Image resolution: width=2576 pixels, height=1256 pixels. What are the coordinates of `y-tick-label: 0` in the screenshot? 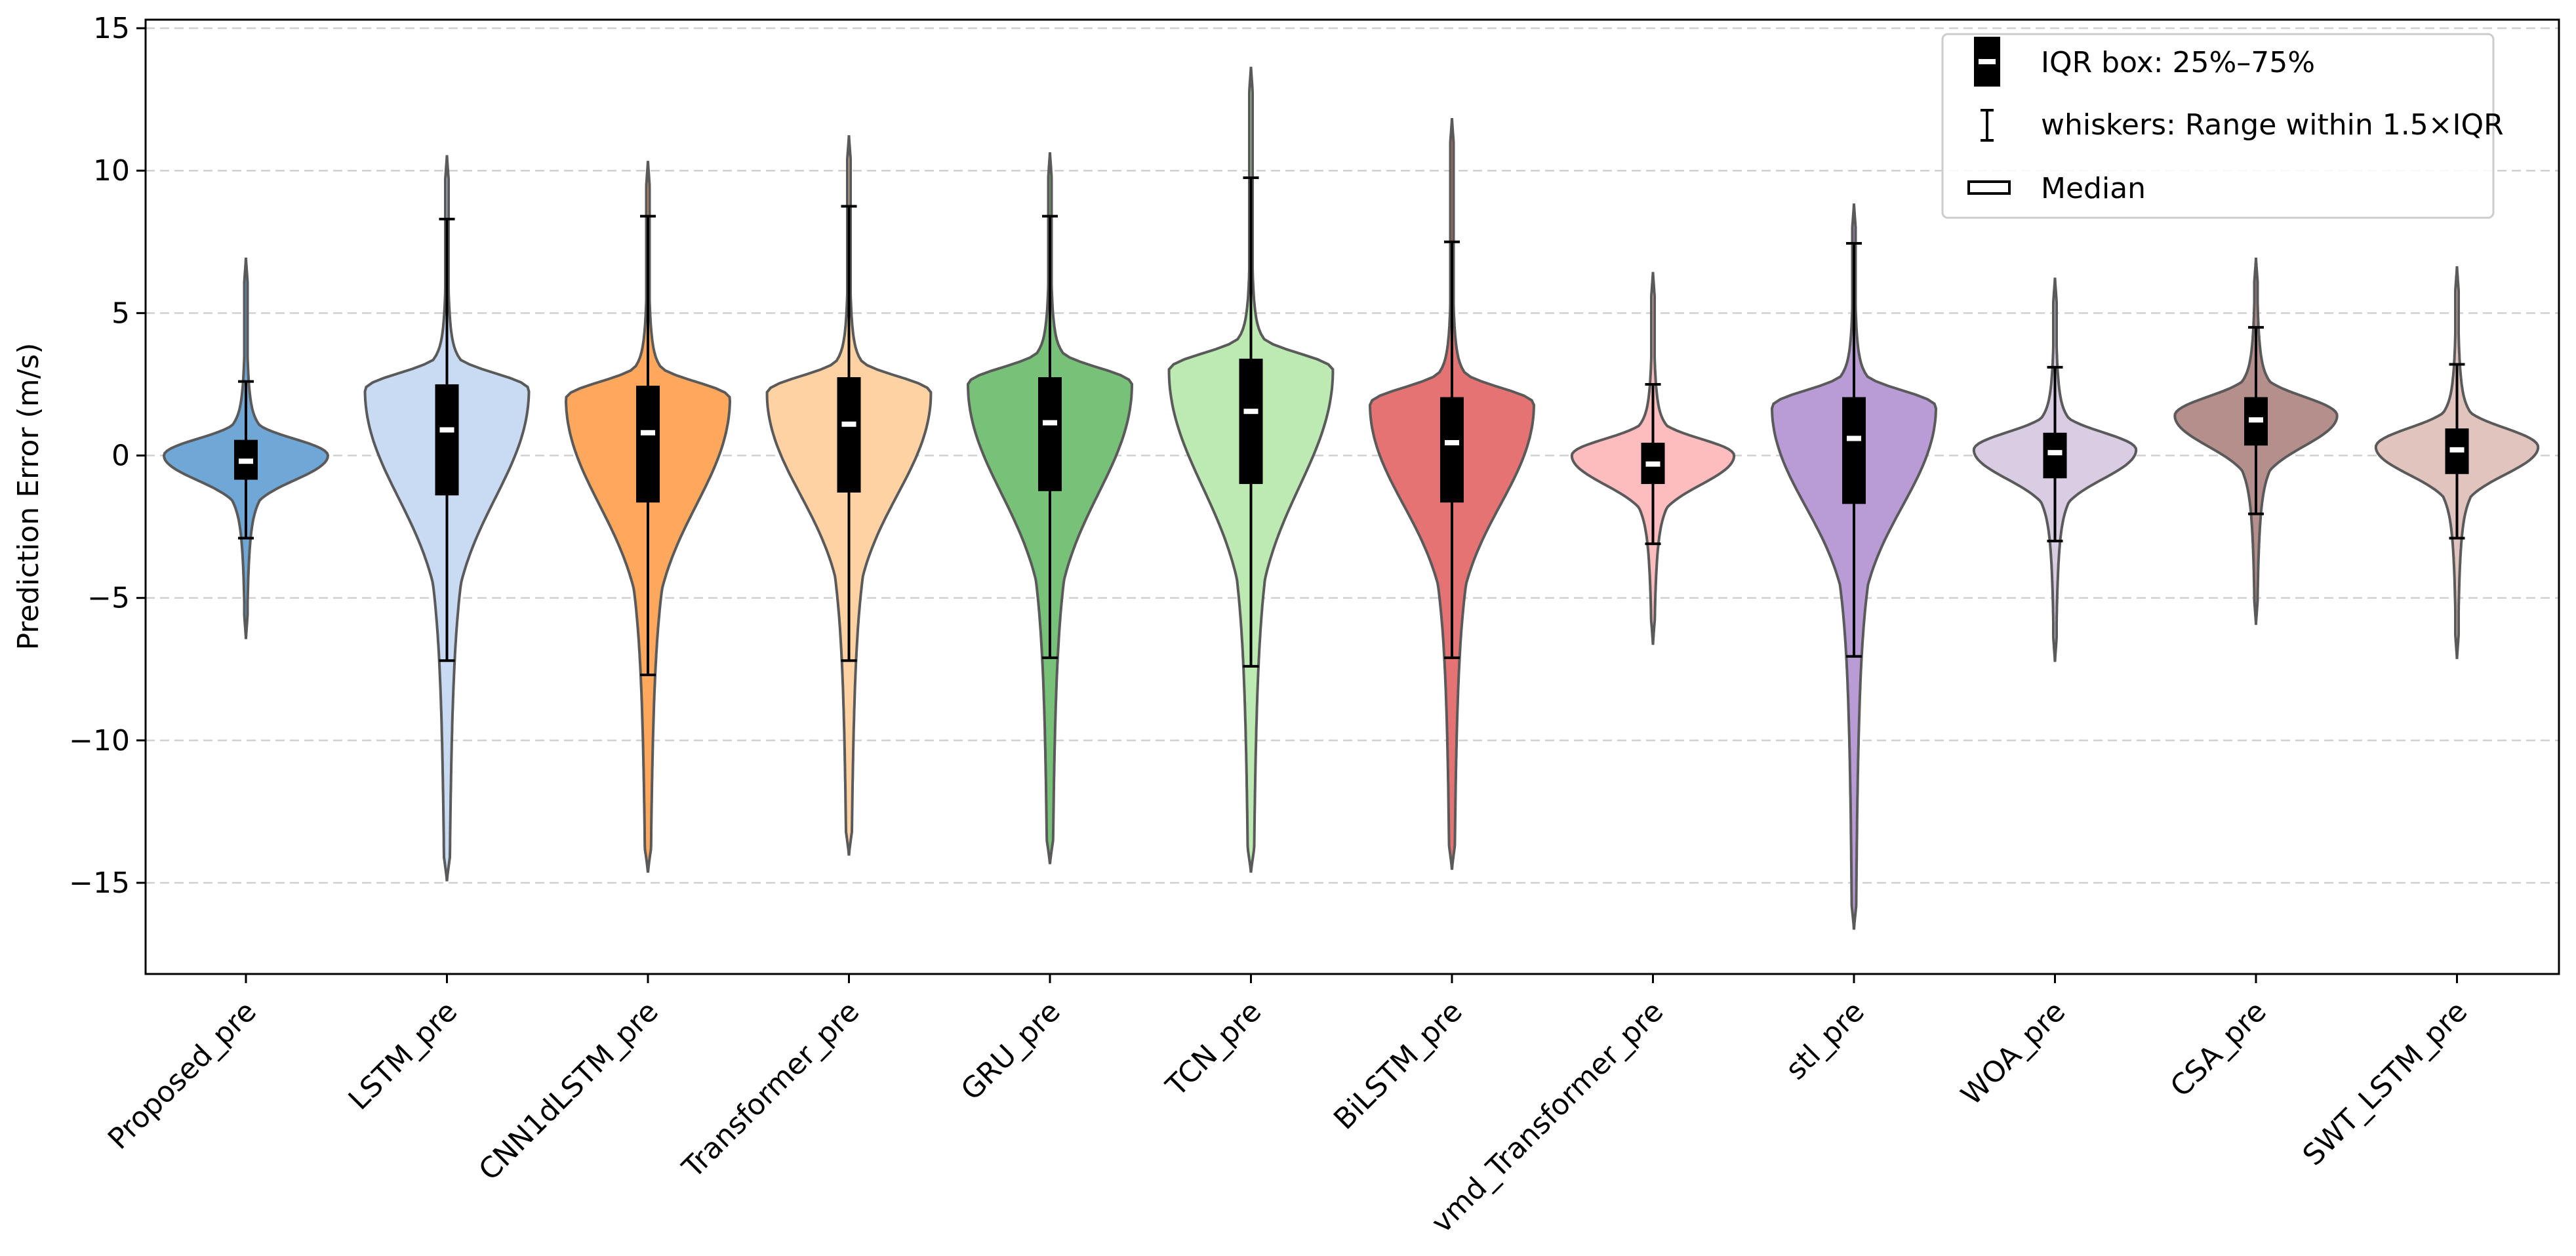 It's located at (120, 456).